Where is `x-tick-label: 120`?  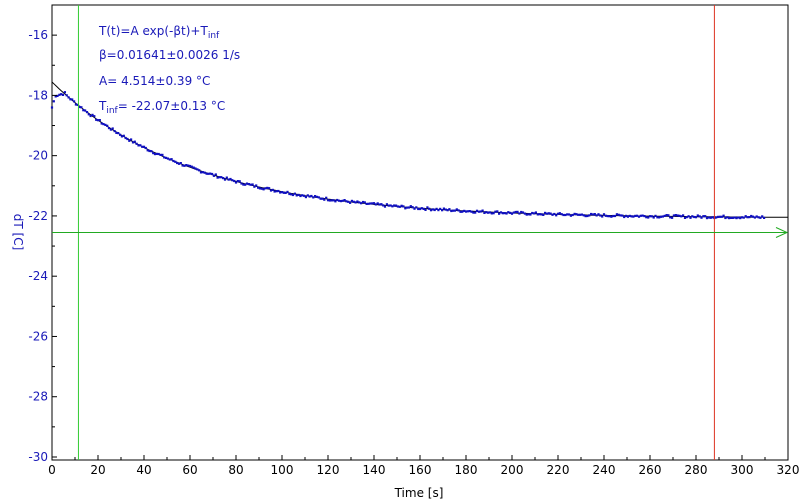 x-tick-label: 120 is located at coordinates (328, 470).